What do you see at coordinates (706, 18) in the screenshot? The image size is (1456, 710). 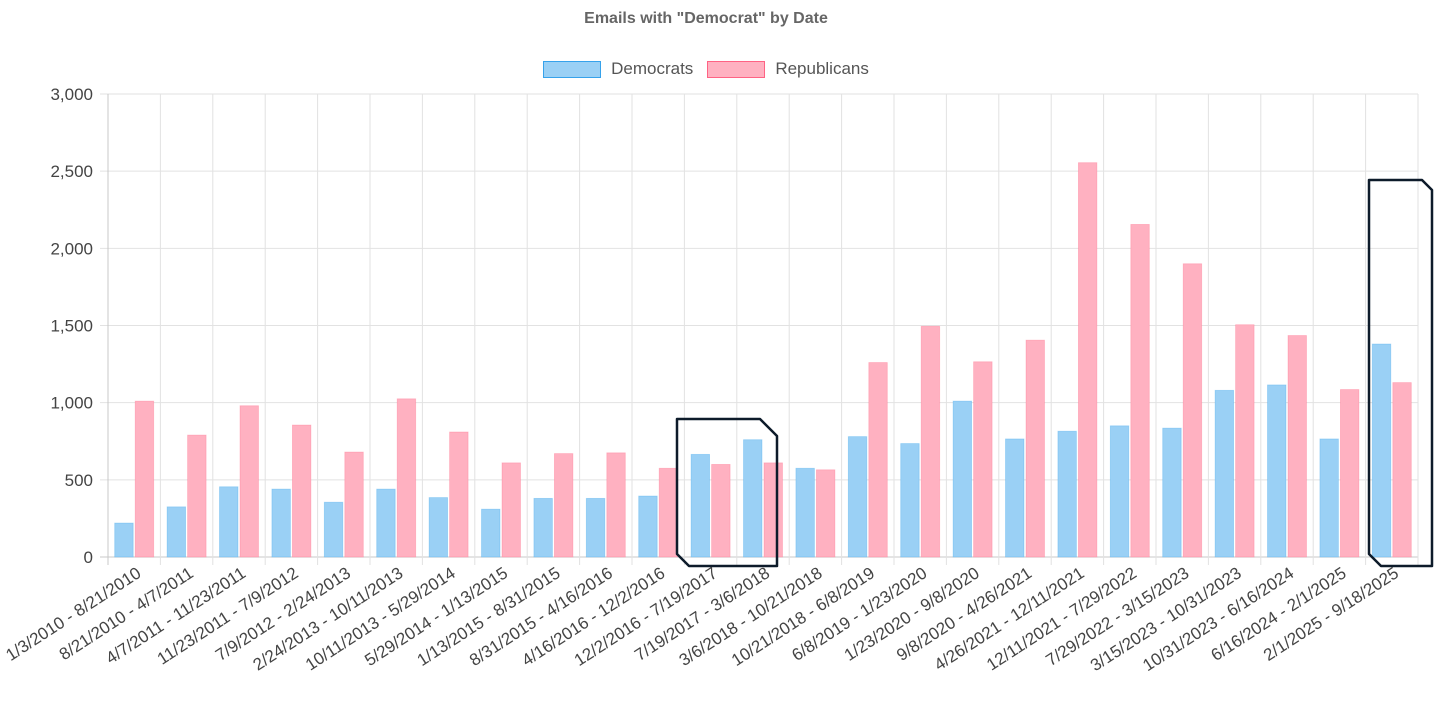 I see `chart-title: Emails with "Democrat" by Date` at bounding box center [706, 18].